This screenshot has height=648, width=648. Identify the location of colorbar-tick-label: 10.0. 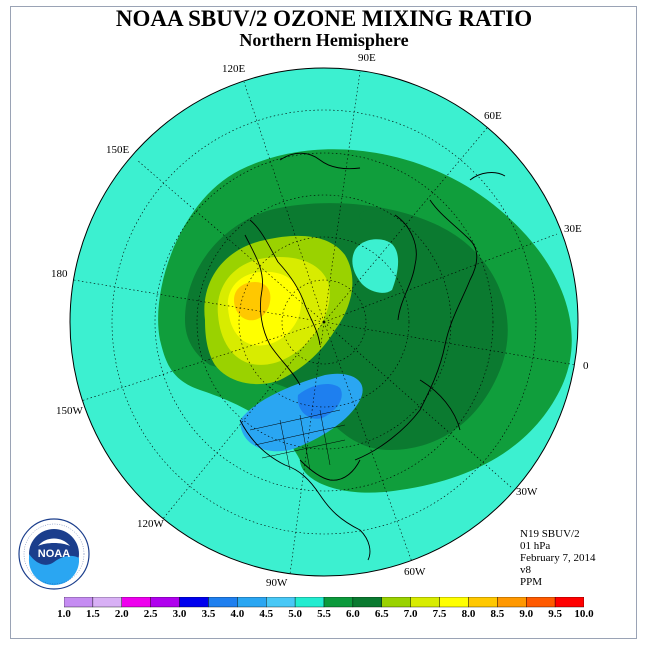
(584, 614).